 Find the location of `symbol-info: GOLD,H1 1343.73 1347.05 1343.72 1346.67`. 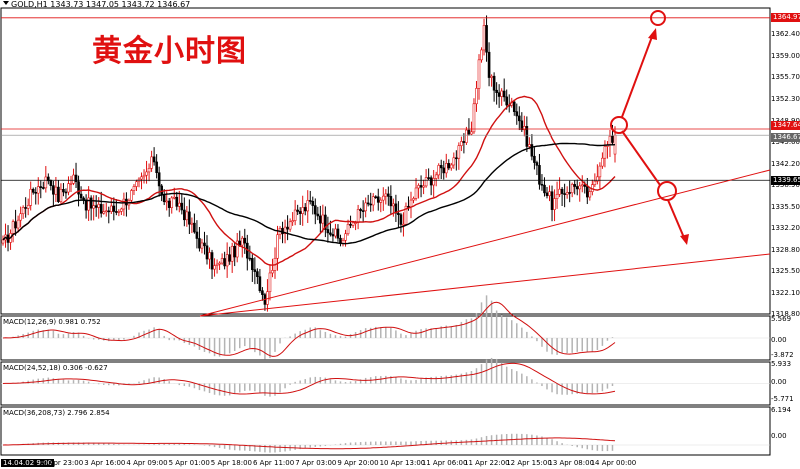

symbol-info: GOLD,H1 1343.73 1347.05 1343.72 1346.67 is located at coordinates (96, 4).